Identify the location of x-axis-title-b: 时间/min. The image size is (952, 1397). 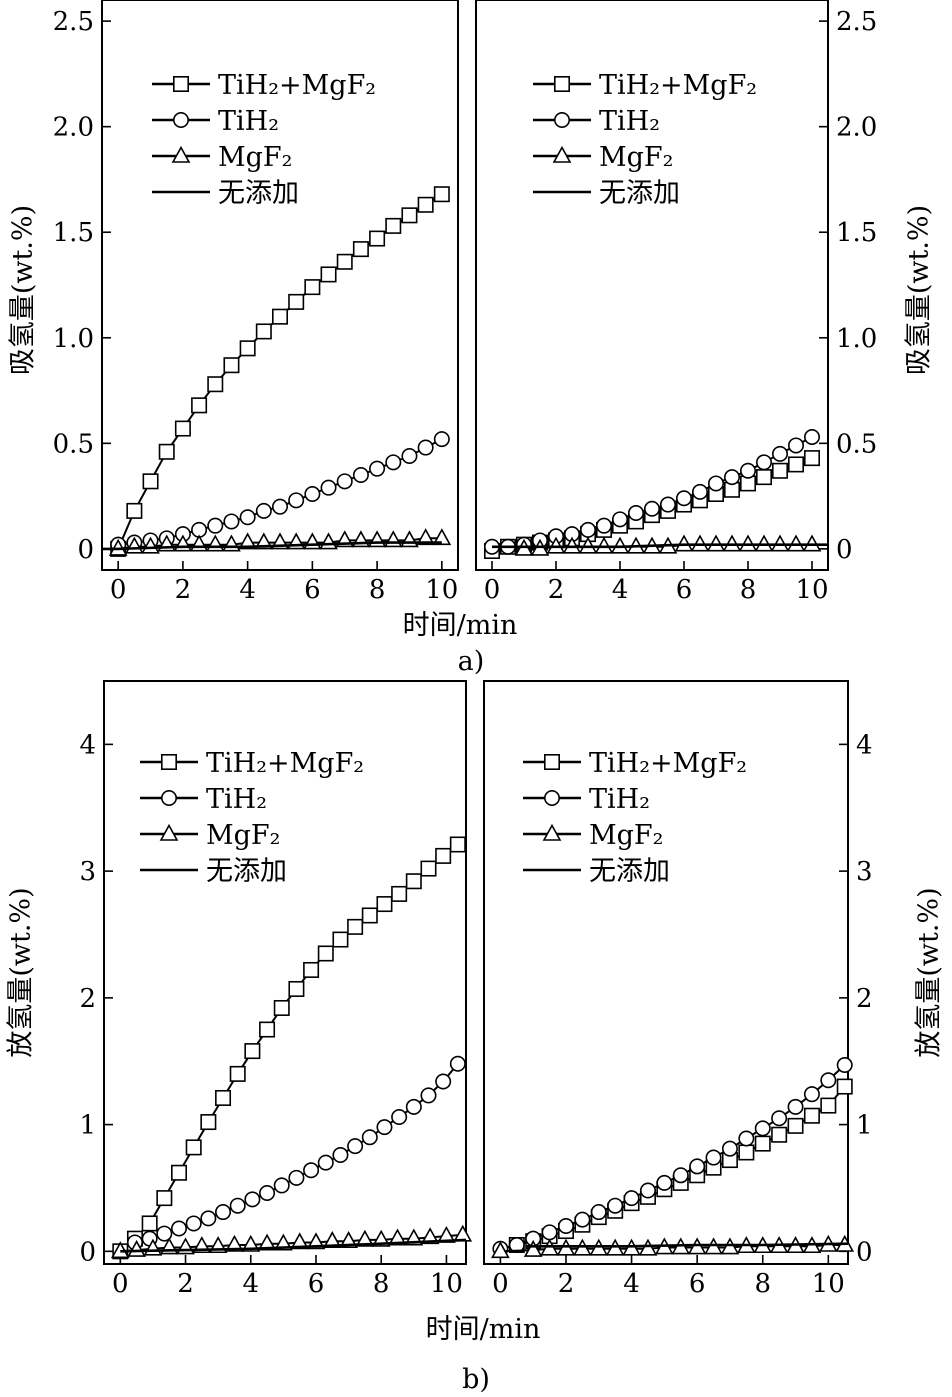
(483, 1329).